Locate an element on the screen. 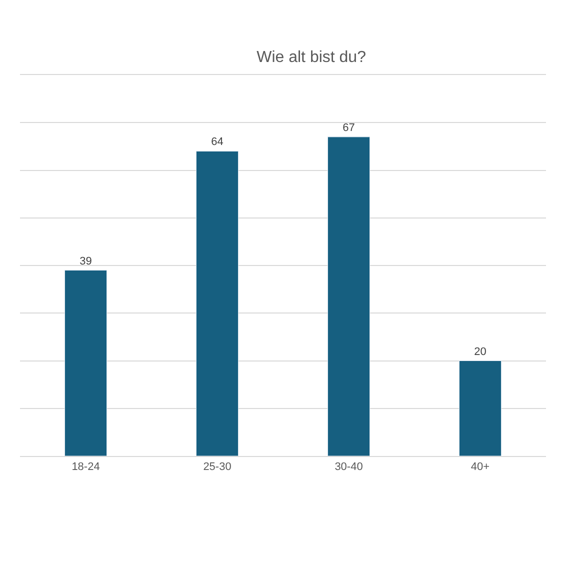 This screenshot has height=566, width=566. data-label: 64 is located at coordinates (217, 142).